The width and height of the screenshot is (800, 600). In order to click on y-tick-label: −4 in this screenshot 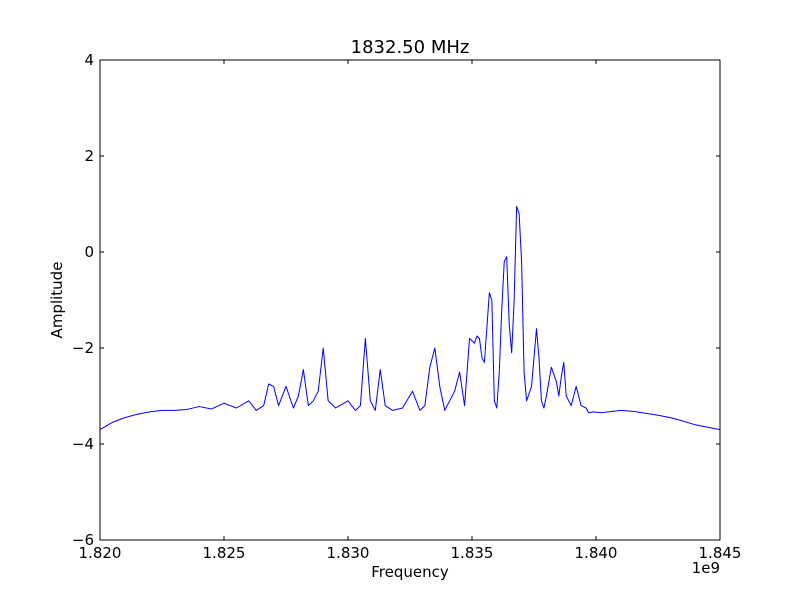, I will do `click(83, 444)`.